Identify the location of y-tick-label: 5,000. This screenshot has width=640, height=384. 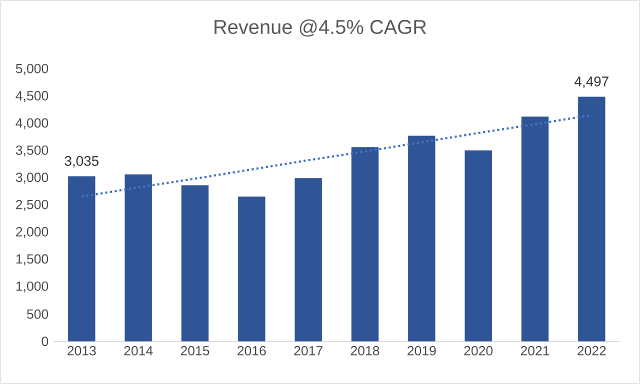
(32, 69).